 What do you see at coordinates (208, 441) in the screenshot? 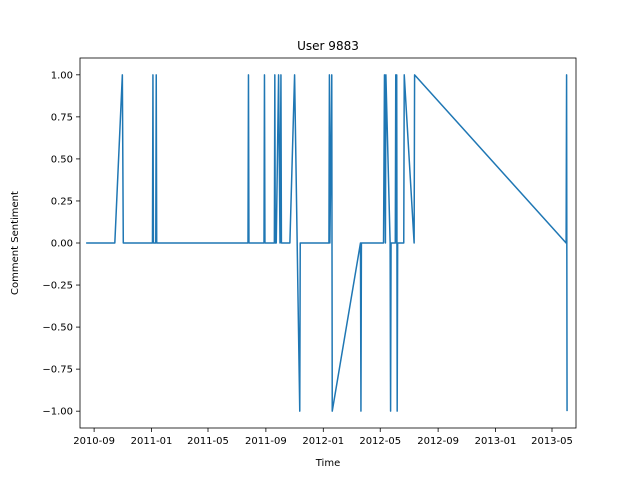
I see `x-tick-label: 2011-05` at bounding box center [208, 441].